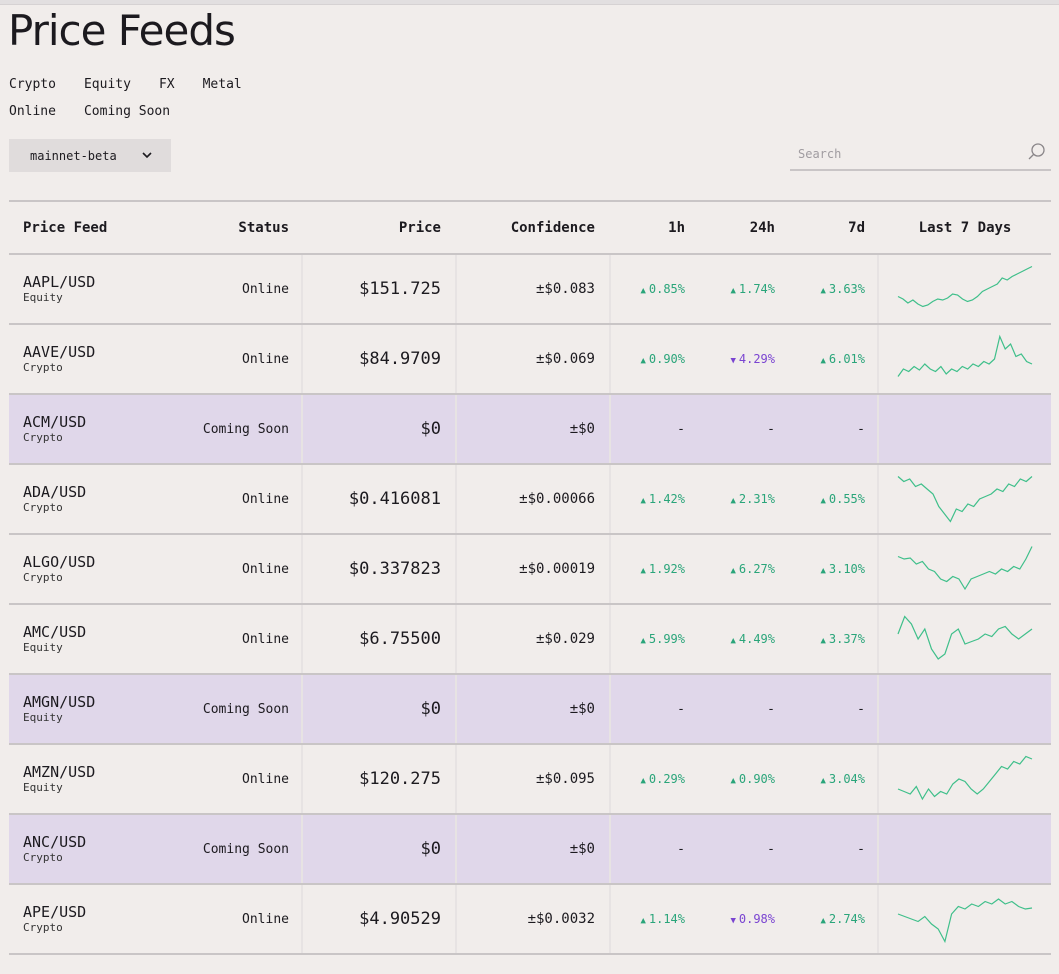 Image resolution: width=1059 pixels, height=974 pixels. What do you see at coordinates (738, 779) in the screenshot?
I see `change-24h-cell: ▲ 0.90%` at bounding box center [738, 779].